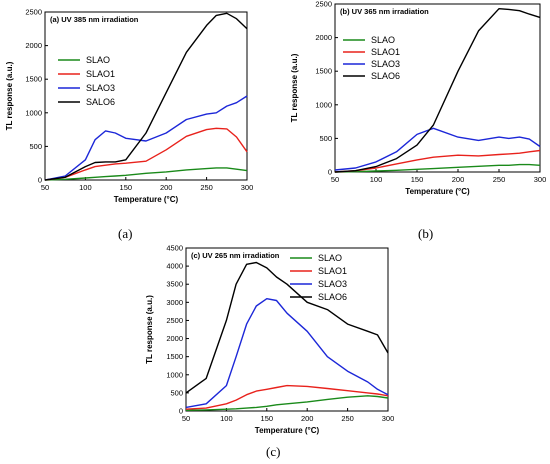 This screenshot has width=550, height=464. Describe the element at coordinates (174, 284) in the screenshot. I see `y-tick-label: 3500` at that location.